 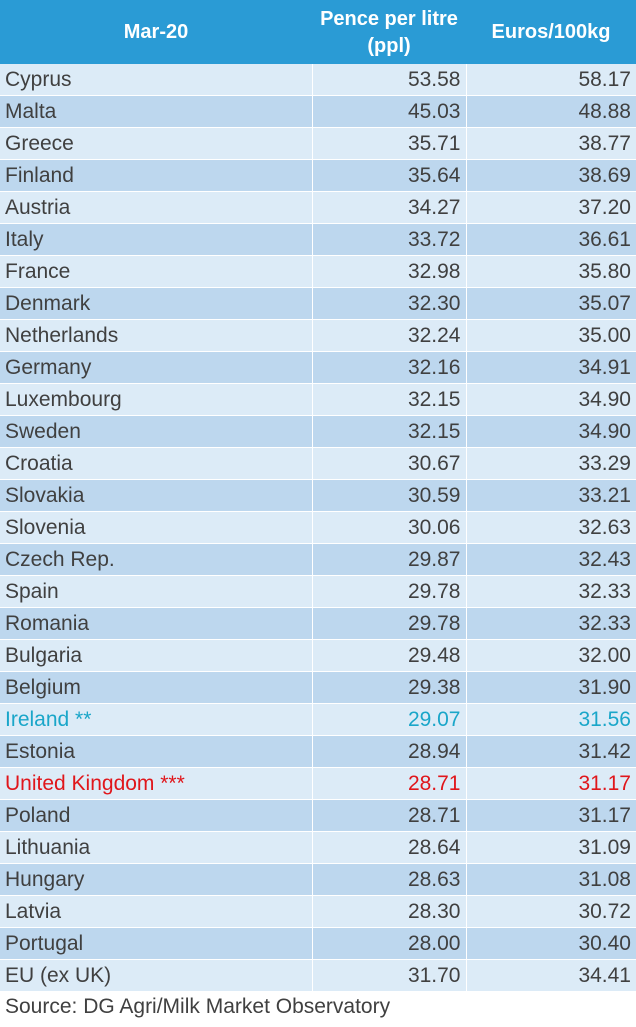 What do you see at coordinates (389, 335) in the screenshot?
I see `pence-per-litre-cell: 32.24` at bounding box center [389, 335].